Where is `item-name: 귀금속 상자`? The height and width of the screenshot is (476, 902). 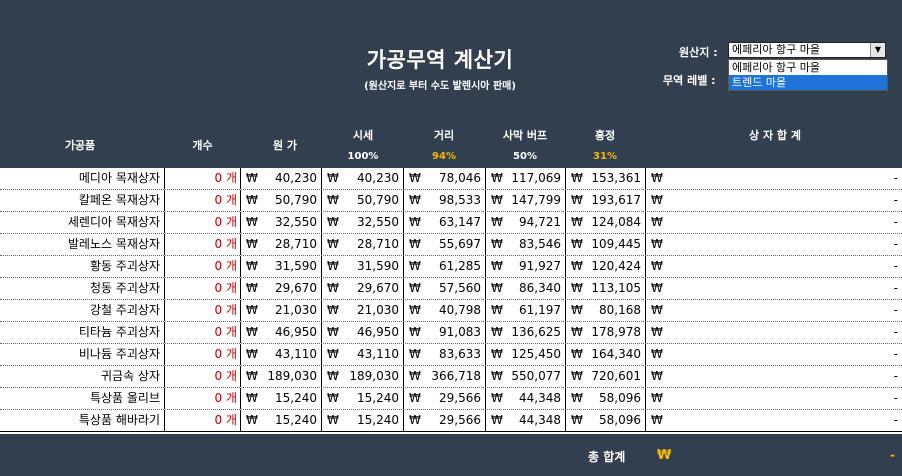 item-name: 귀금속 상자 is located at coordinates (82, 376).